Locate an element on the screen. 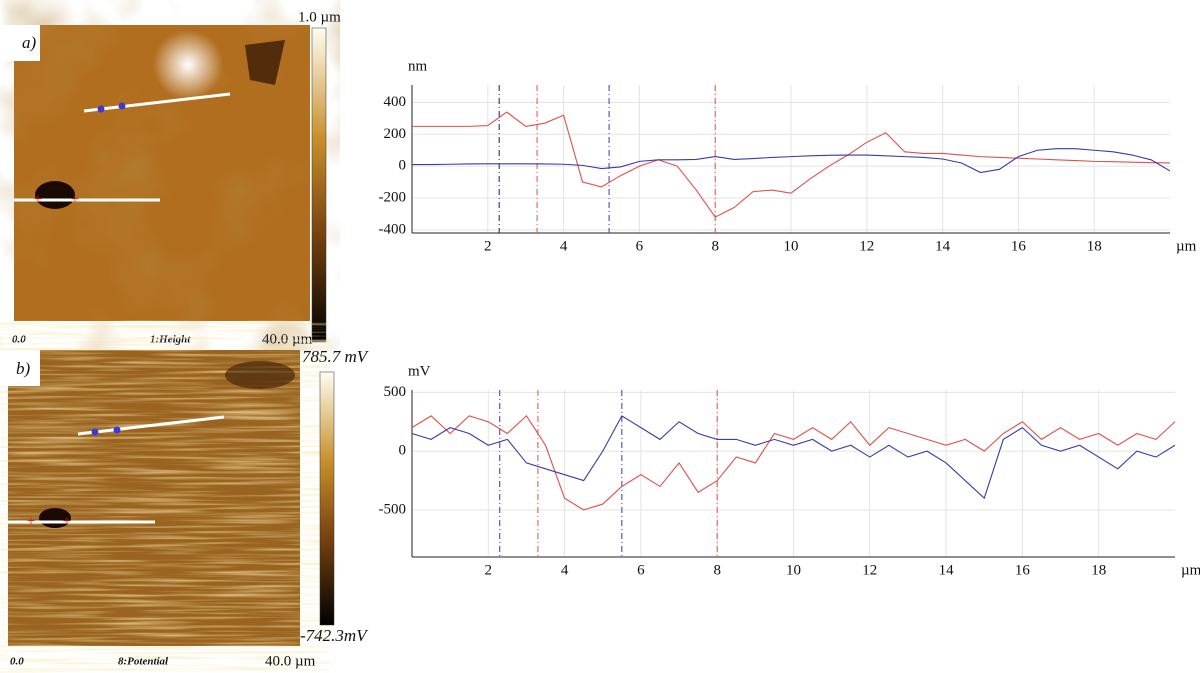 The height and width of the screenshot is (673, 1200). y-unit: mV is located at coordinates (419, 371).